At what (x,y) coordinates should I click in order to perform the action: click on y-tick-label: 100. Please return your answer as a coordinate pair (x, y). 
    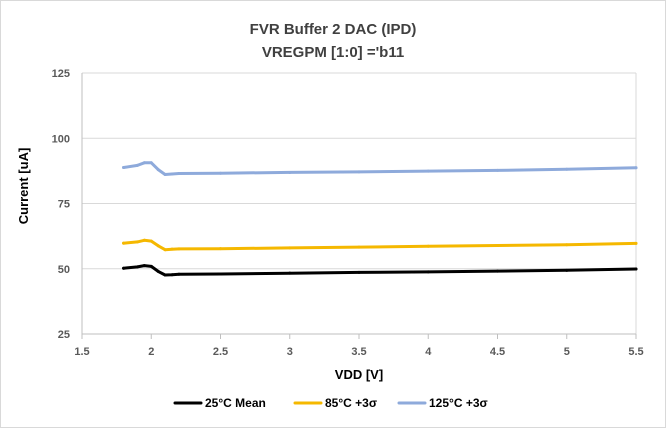
    Looking at the image, I should click on (61, 139).